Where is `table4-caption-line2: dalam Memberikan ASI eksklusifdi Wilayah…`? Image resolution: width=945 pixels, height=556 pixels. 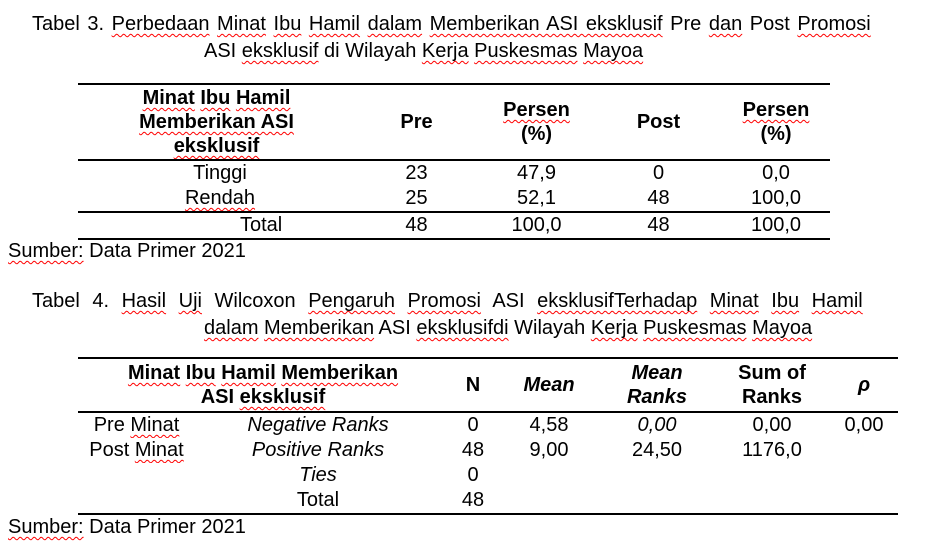
table4-caption-line2: dalam Memberikan ASI eksklusifdi Wilayah… is located at coordinates (508, 328).